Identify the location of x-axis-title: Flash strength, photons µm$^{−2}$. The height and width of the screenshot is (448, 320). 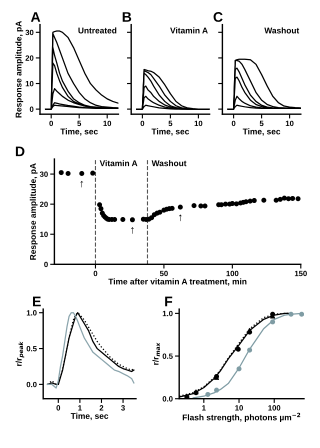
(241, 417).